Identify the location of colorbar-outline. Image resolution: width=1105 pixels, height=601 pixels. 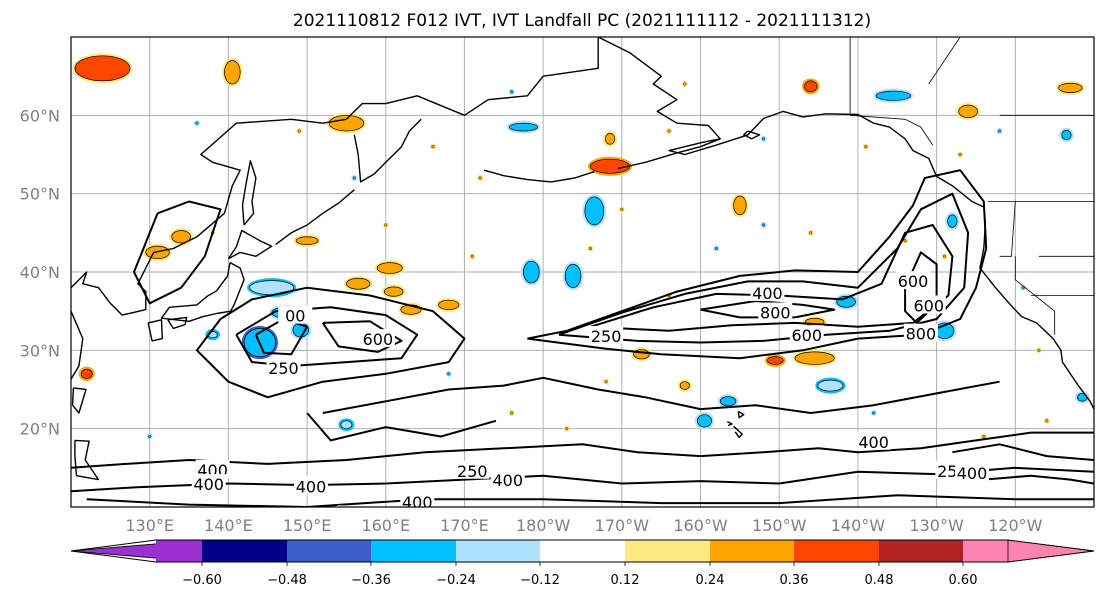
(582, 551).